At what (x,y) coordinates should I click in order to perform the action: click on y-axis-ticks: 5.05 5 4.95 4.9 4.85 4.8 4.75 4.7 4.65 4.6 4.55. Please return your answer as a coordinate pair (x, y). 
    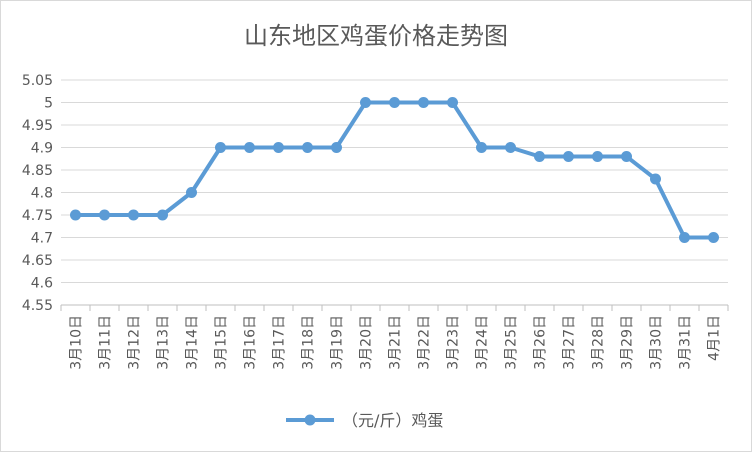
    Looking at the image, I should click on (37, 193).